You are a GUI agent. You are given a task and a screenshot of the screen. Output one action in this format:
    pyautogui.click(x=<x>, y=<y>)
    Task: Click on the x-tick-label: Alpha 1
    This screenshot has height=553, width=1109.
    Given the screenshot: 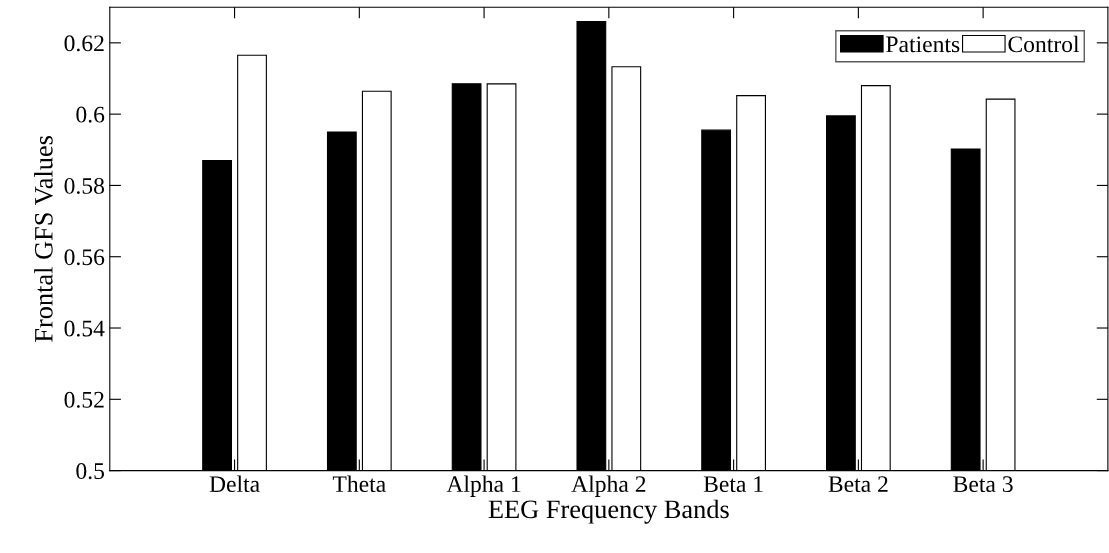 What is the action you would take?
    pyautogui.click(x=483, y=486)
    